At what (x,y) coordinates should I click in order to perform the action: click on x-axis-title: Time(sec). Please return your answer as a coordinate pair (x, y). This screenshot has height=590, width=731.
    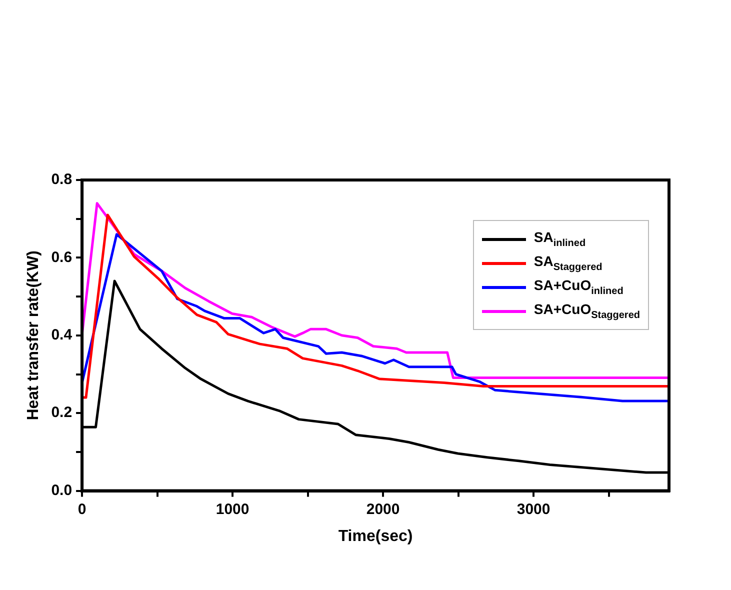
    Looking at the image, I should click on (375, 536).